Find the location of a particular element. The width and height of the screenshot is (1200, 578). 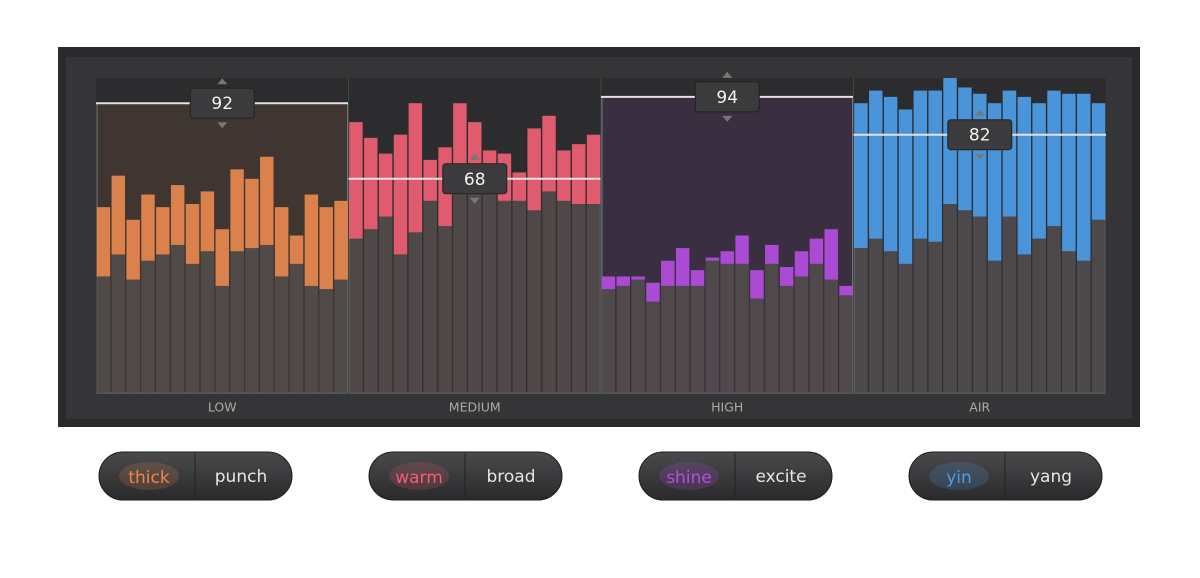

band-label: MEDIUM is located at coordinates (475, 407).